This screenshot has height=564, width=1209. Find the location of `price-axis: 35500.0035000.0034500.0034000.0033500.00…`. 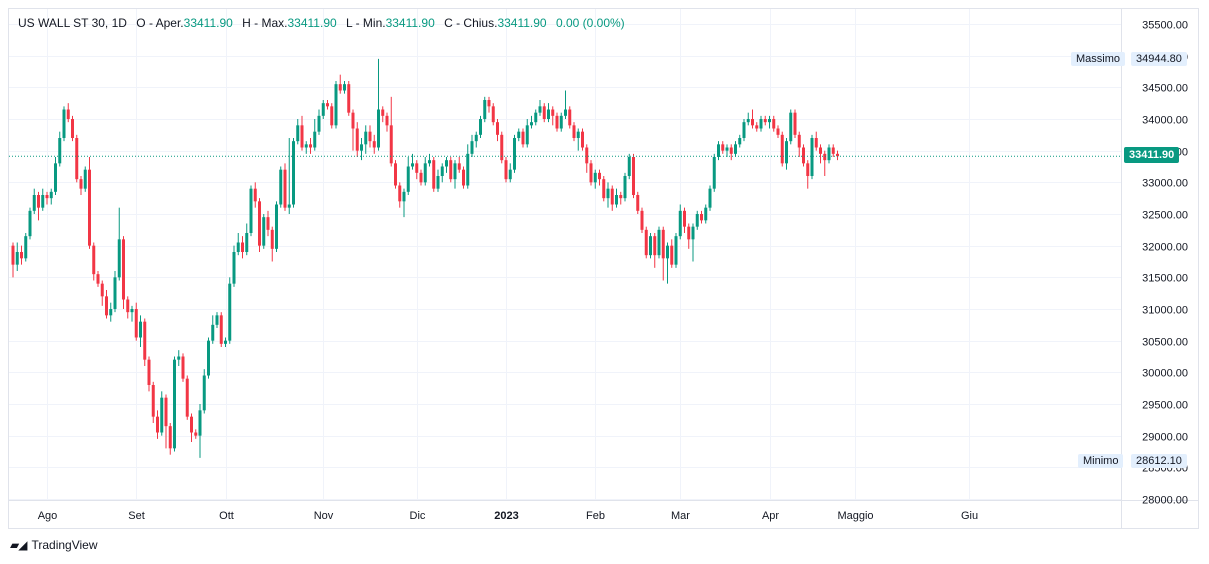

price-axis: 35500.0035000.0034500.0034000.0033500.00… is located at coordinates (1165, 263).